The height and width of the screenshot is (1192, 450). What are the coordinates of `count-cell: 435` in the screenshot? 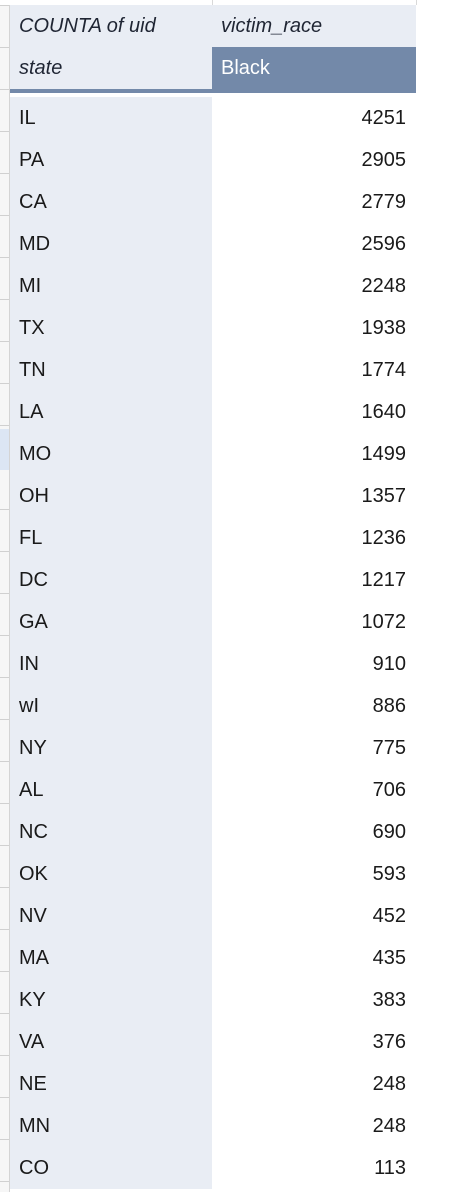 It's located at (314, 958).